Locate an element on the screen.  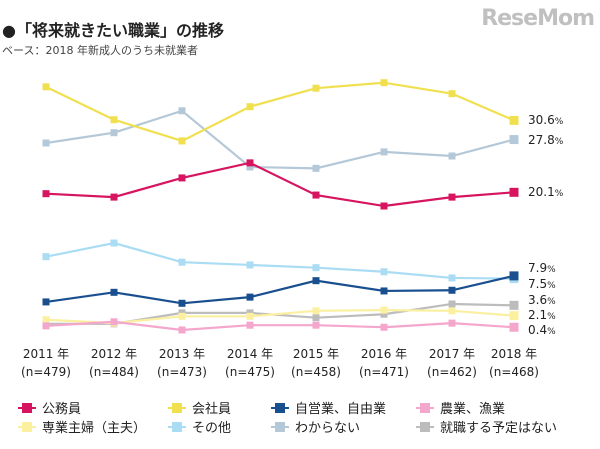
legend-item: 農業、漁業 is located at coordinates (496, 408).